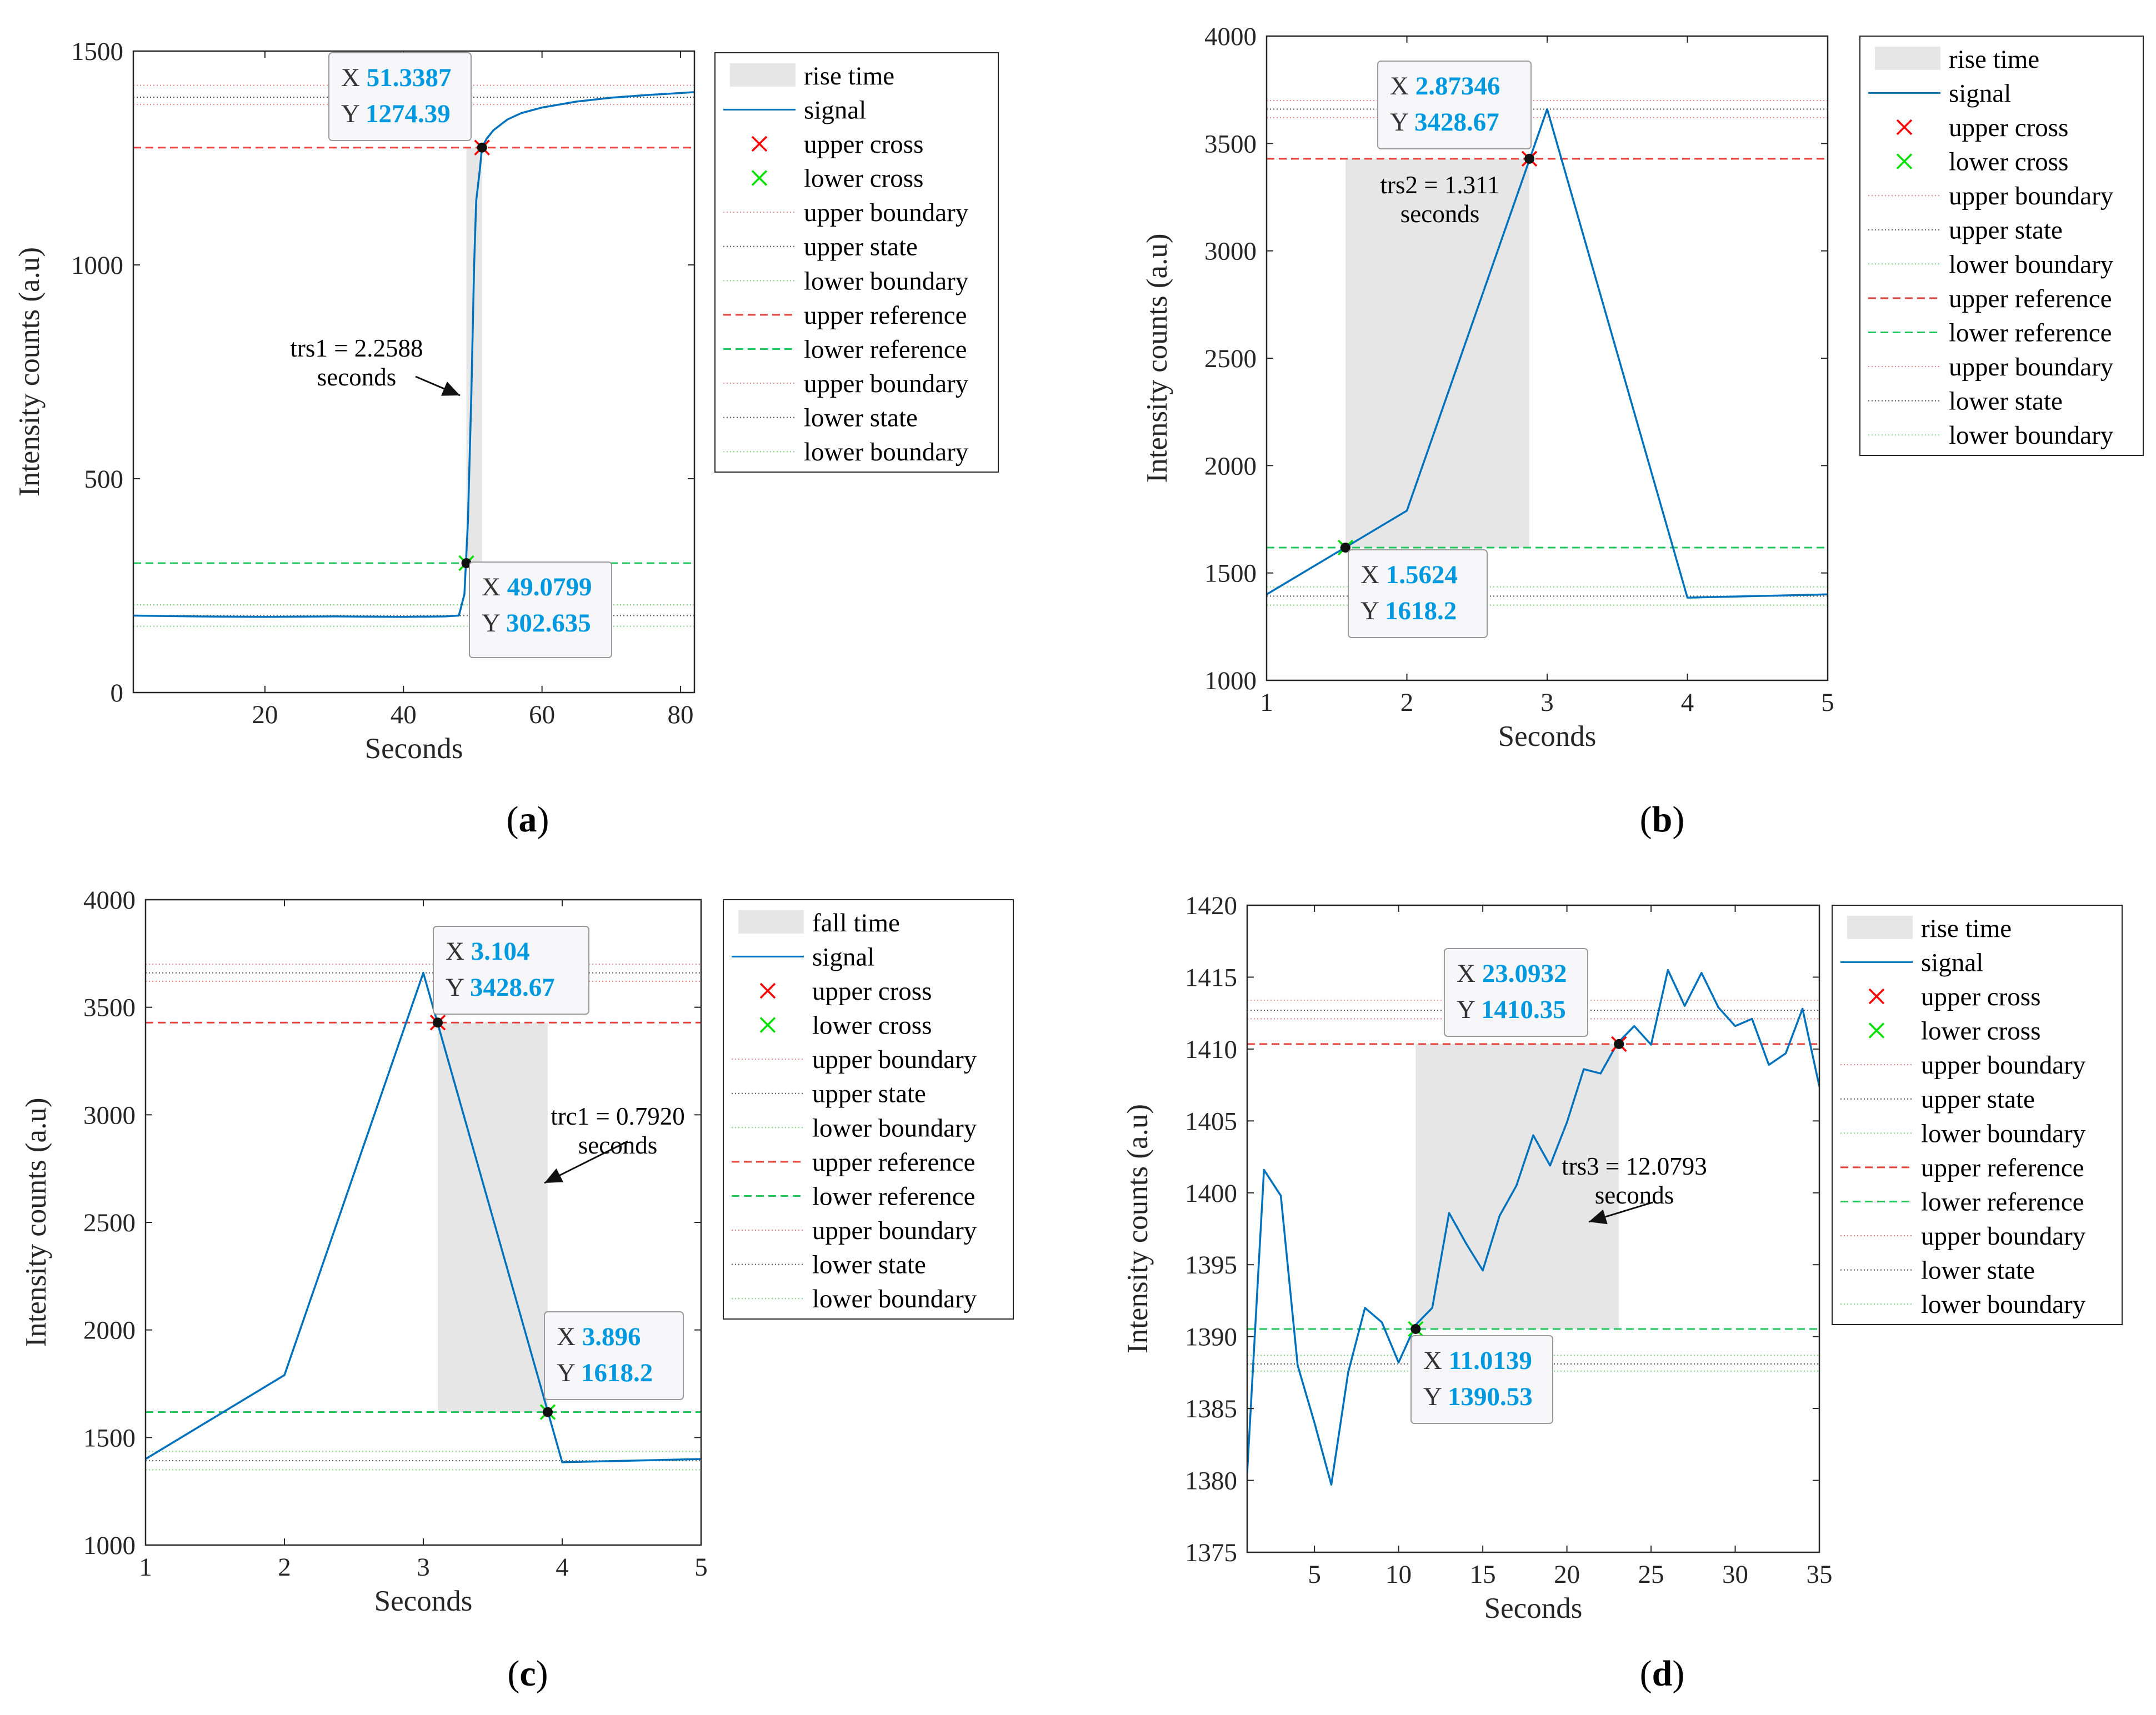 The height and width of the screenshot is (1715, 2156). I want to click on panel-d-datatip-x-value: 23.0932, so click(1524, 973).